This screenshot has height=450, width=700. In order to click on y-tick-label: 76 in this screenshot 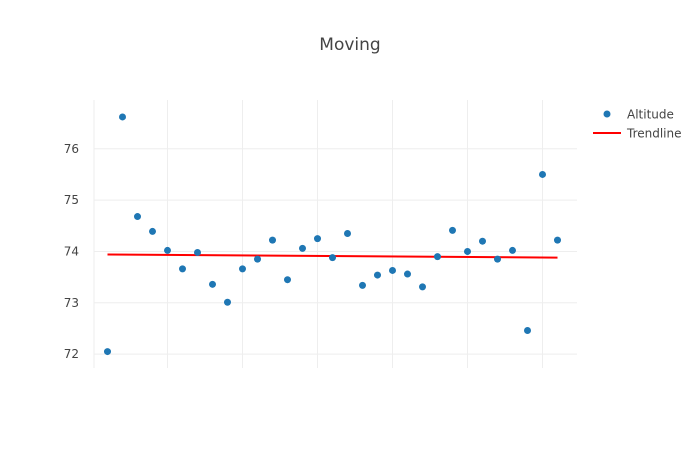, I will do `click(71, 149)`.